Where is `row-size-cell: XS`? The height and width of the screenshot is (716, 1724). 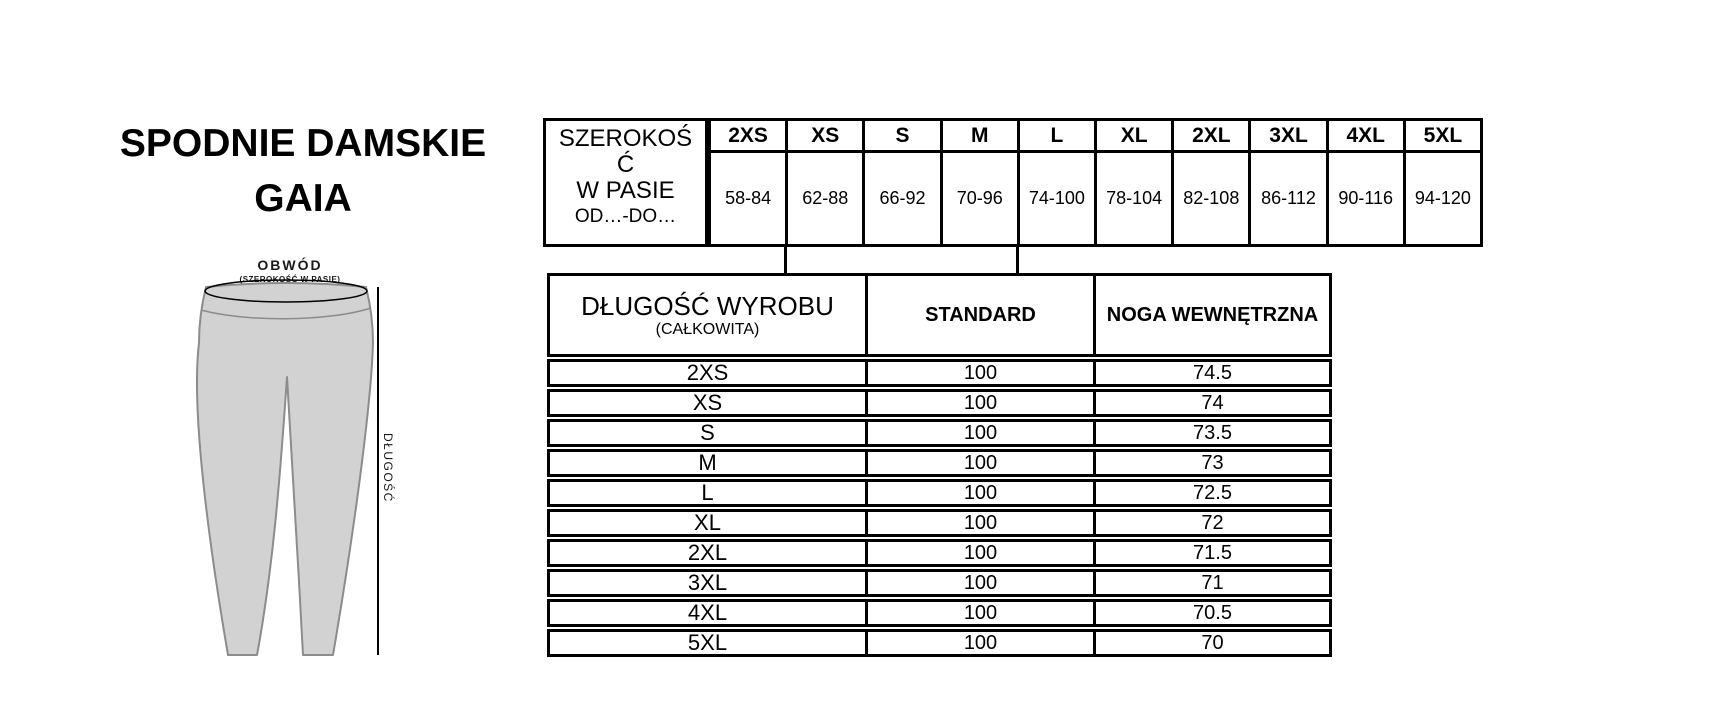
row-size-cell: XS is located at coordinates (707, 402).